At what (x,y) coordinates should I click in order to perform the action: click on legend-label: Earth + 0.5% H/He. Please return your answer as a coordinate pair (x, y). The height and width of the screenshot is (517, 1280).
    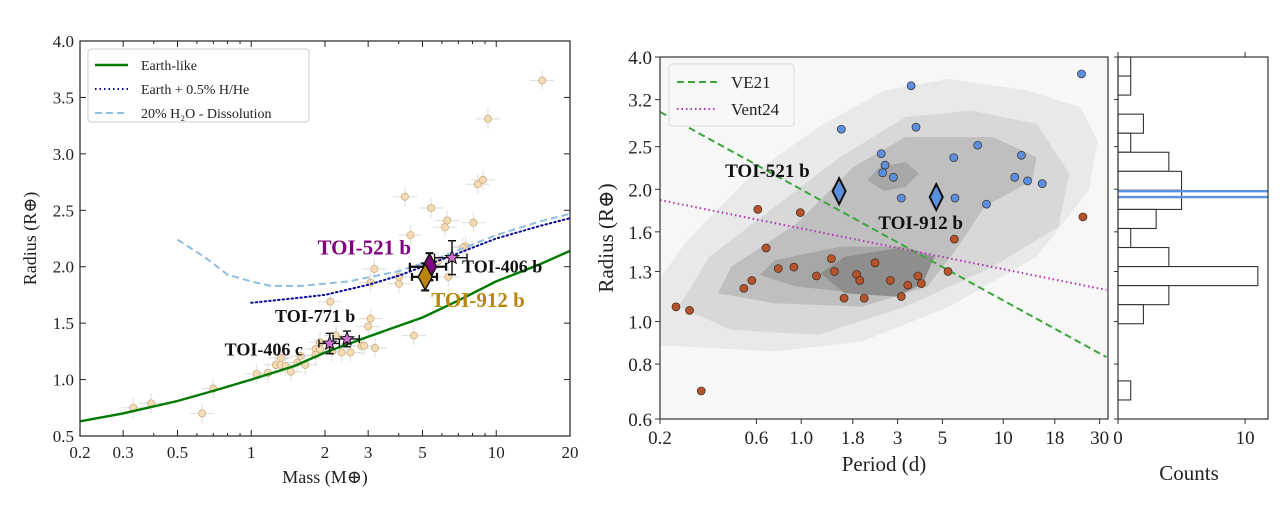
    Looking at the image, I should click on (195, 90).